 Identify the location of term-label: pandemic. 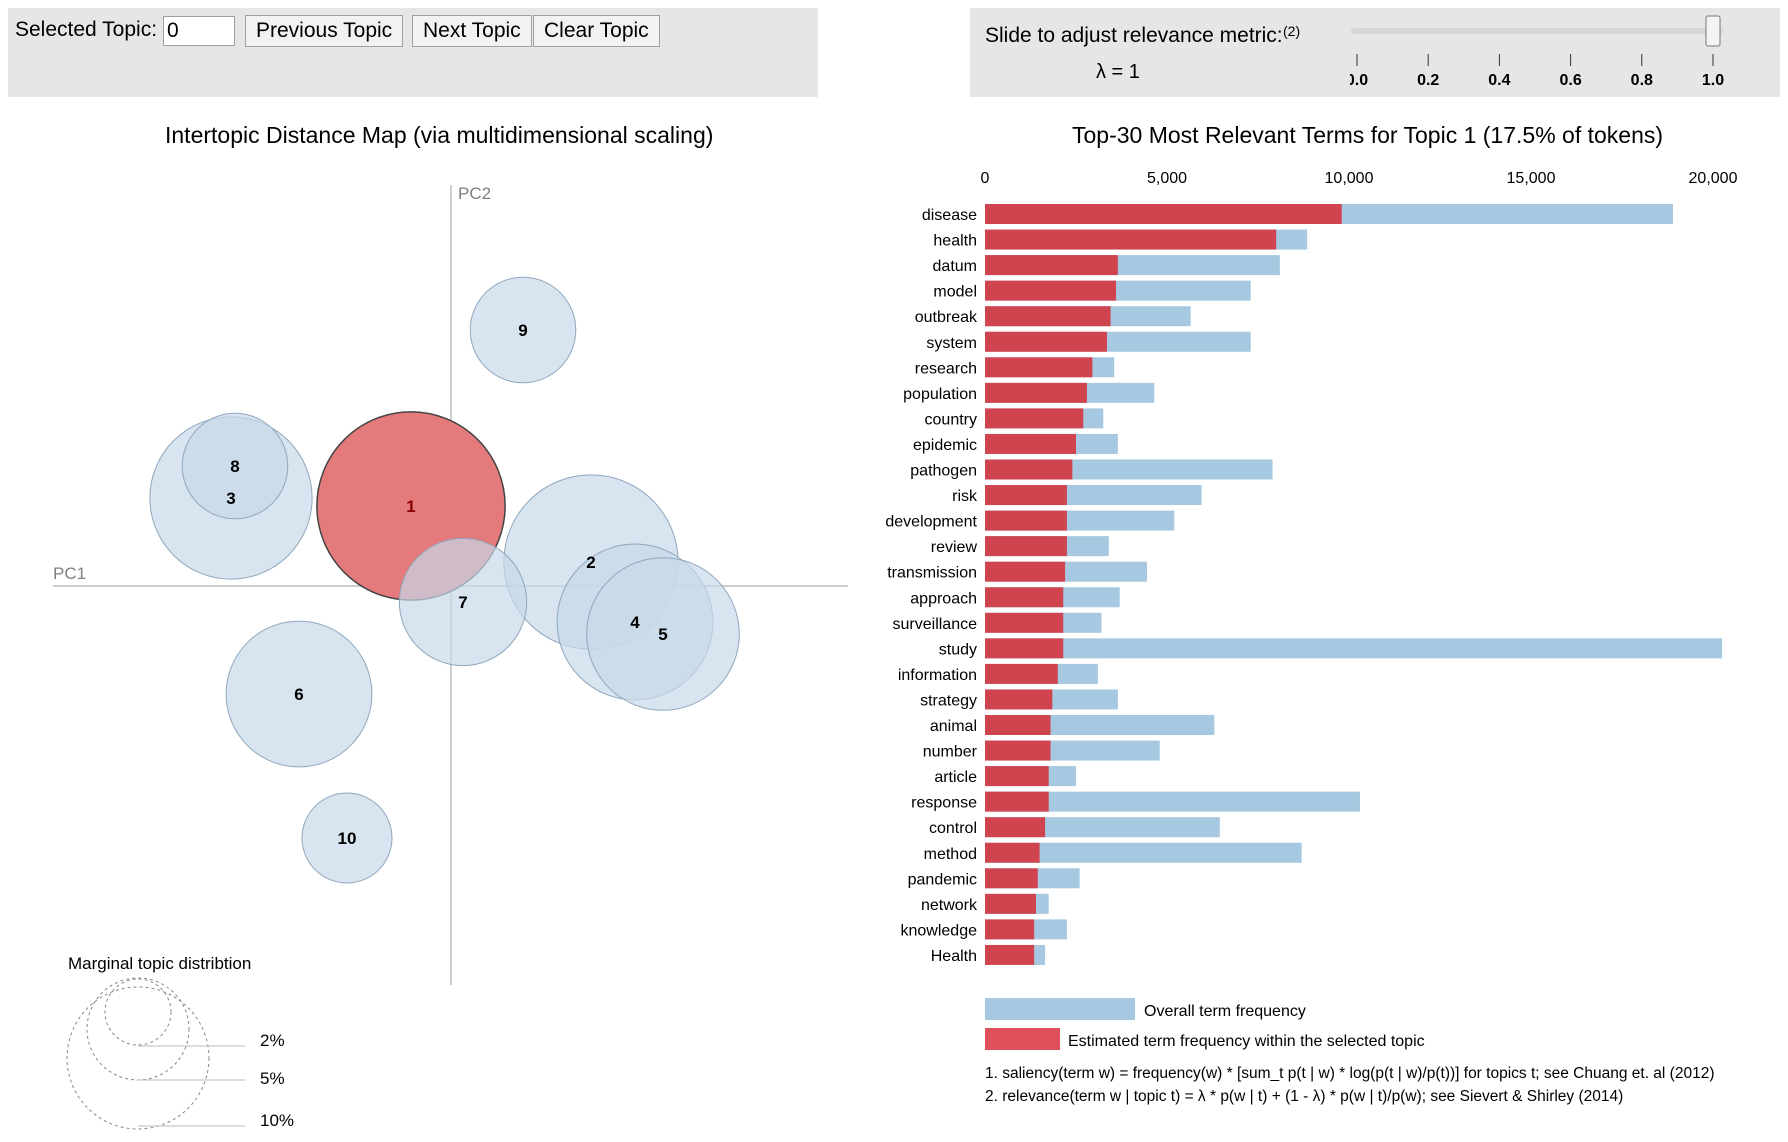
(942, 879).